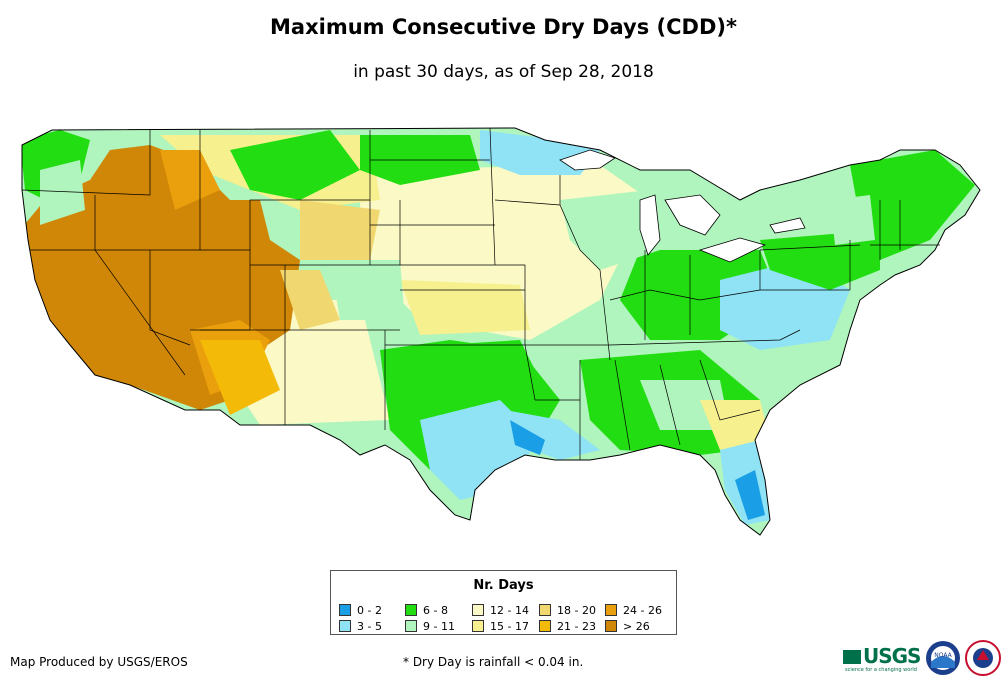 The width and height of the screenshot is (1007, 691). Describe the element at coordinates (369, 626) in the screenshot. I see `legend-label: 3 - 5` at that location.